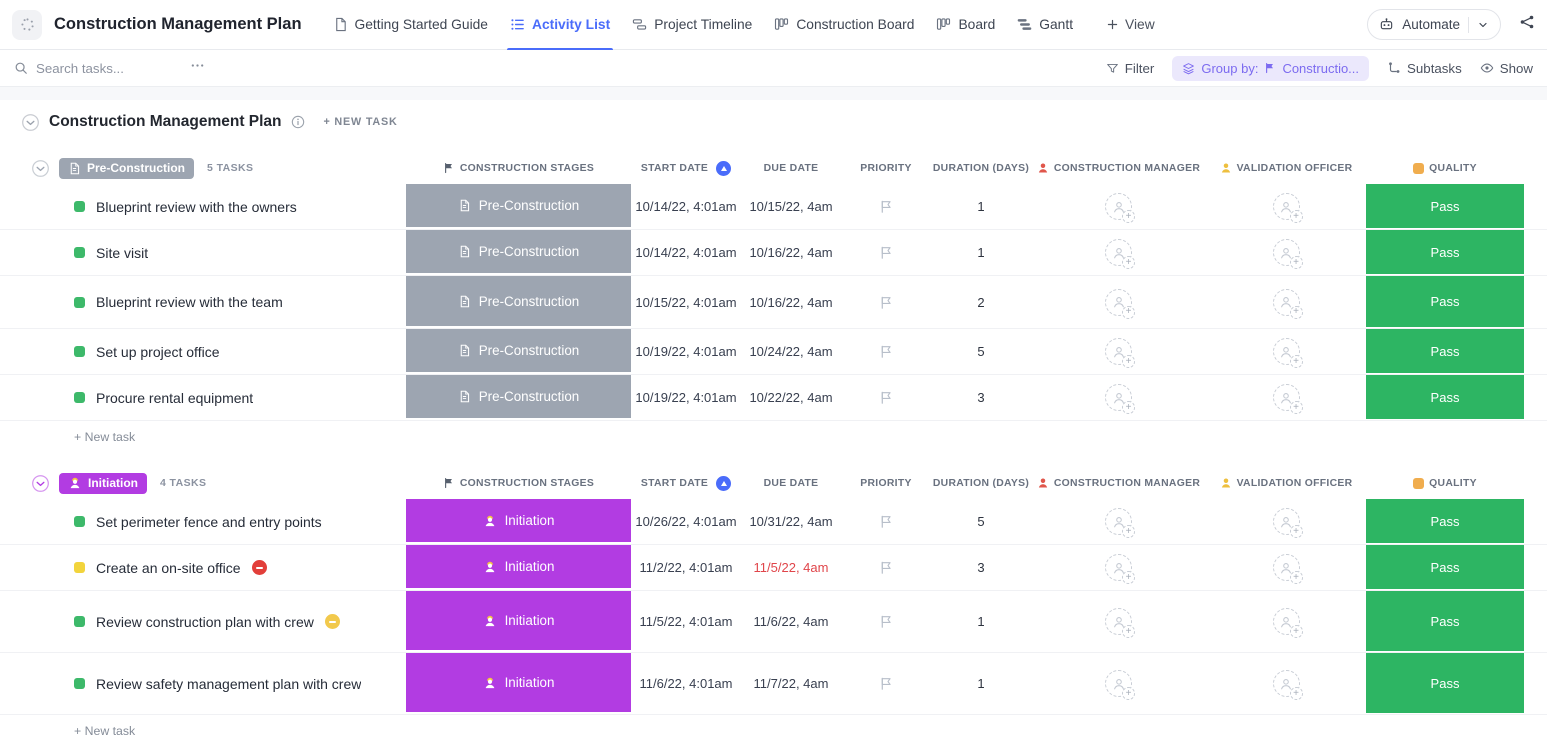 Image resolution: width=1547 pixels, height=748 pixels. What do you see at coordinates (791, 302) in the screenshot?
I see `due-date-cell: 10/16/22, 4am` at bounding box center [791, 302].